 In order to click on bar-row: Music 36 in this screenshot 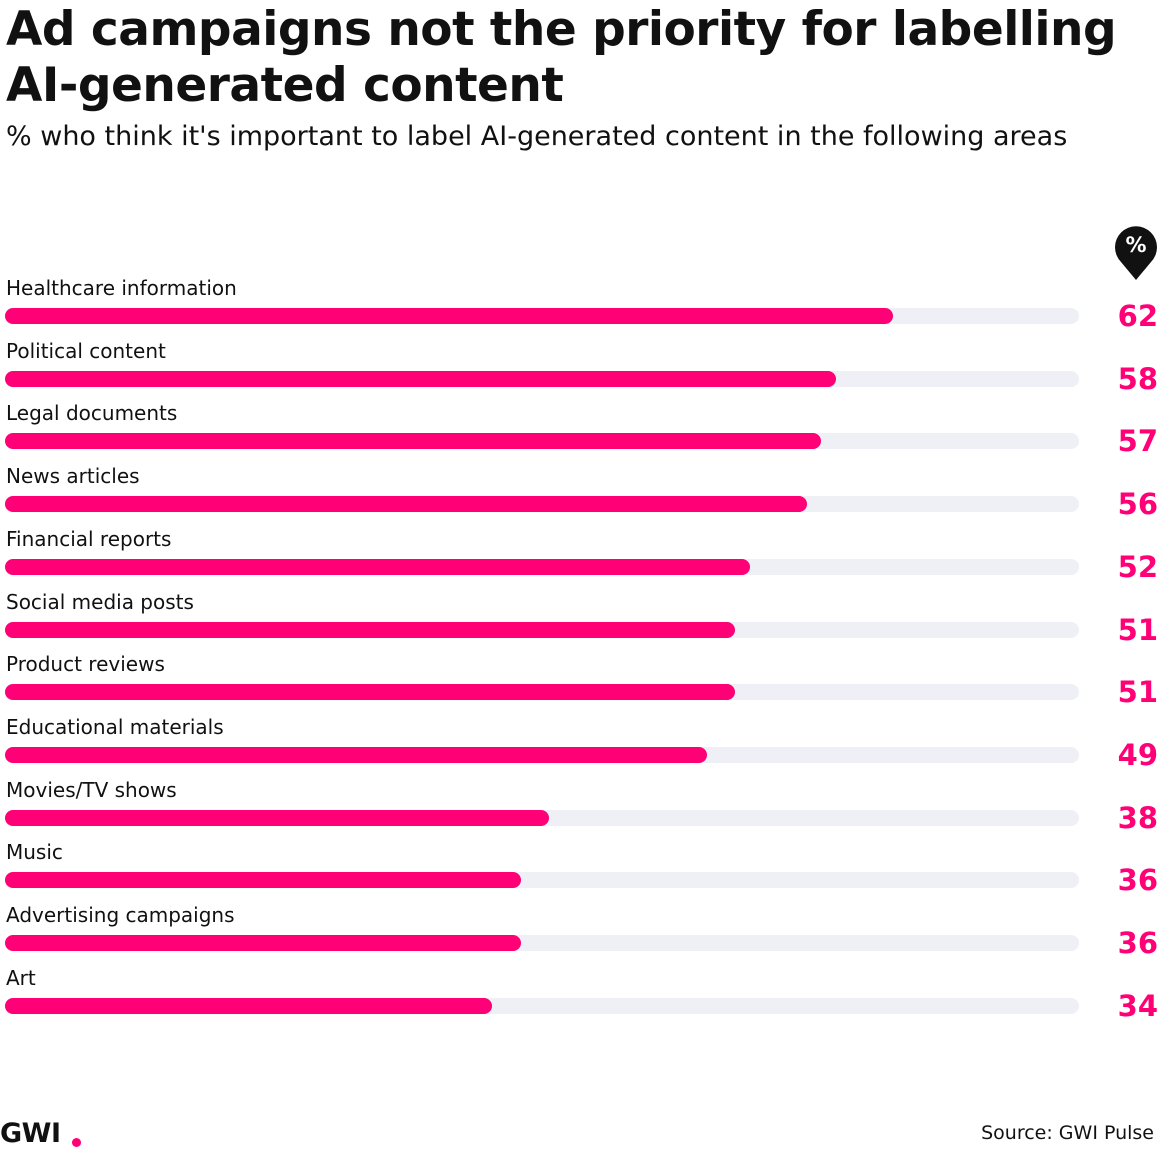, I will do `click(580, 871)`.